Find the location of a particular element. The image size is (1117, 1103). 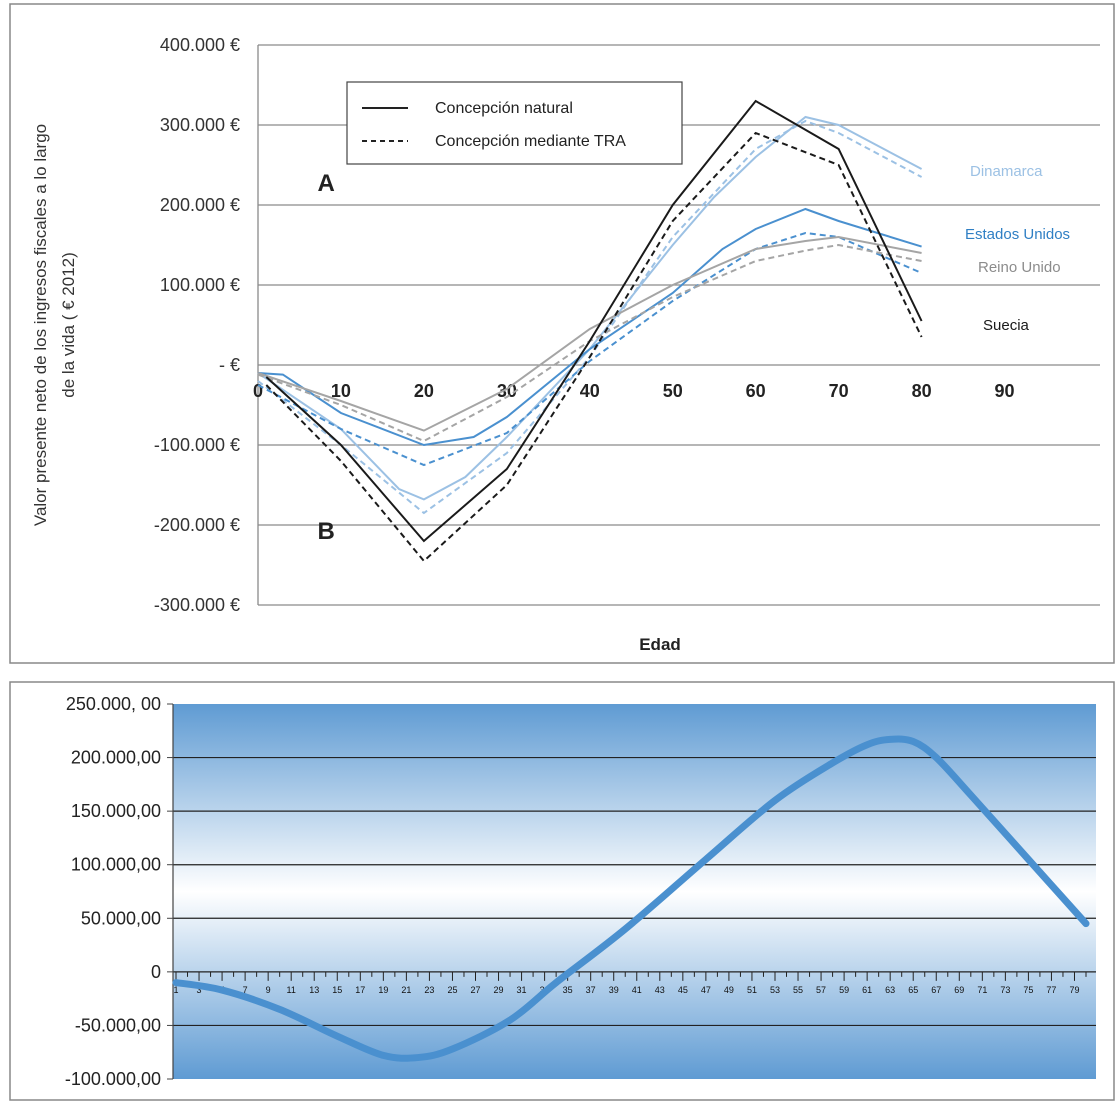

bottom-x-tick-label: 43 is located at coordinates (660, 990).